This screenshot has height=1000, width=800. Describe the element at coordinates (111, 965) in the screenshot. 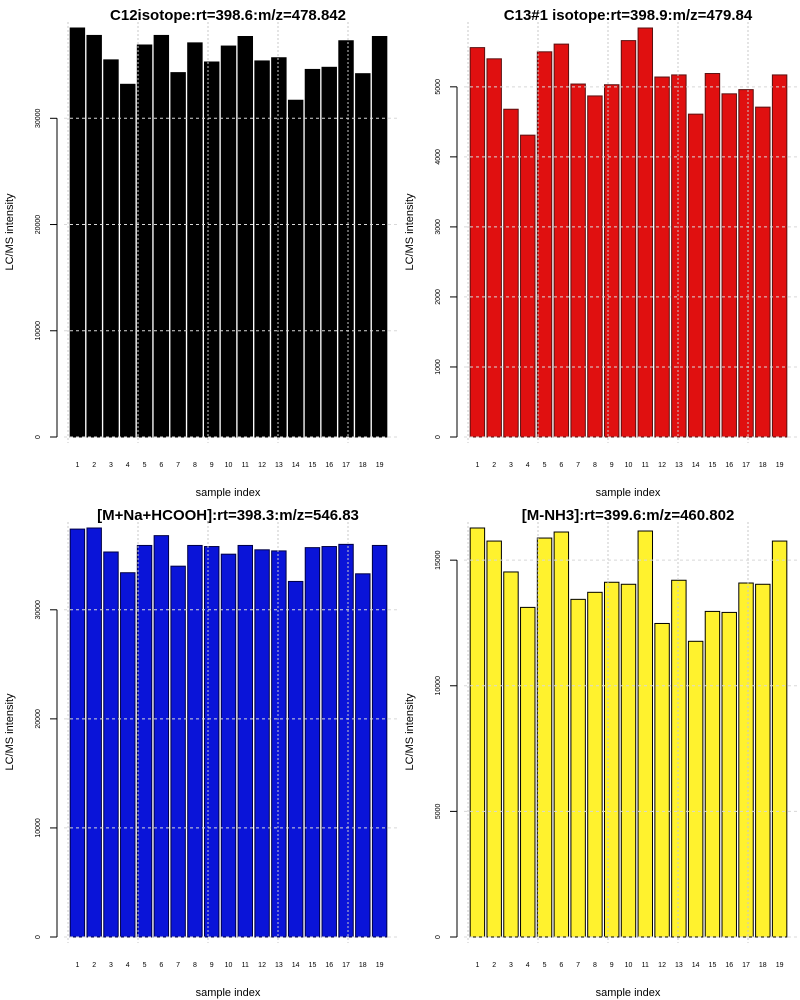

I see `x-tick-label: 3` at that location.